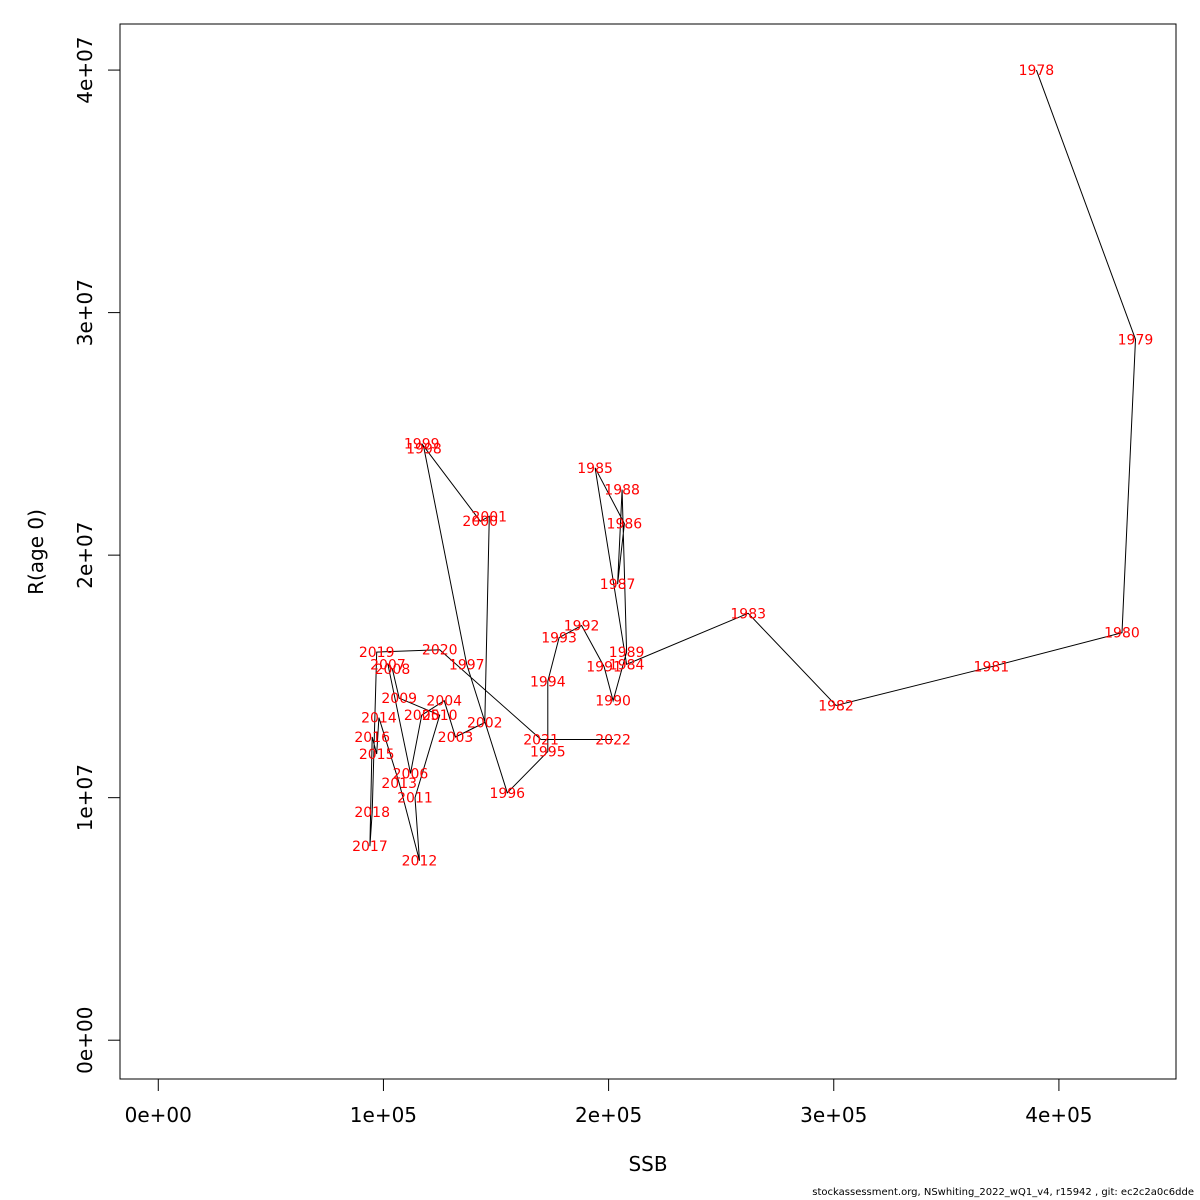 Image resolution: width=1200 pixels, height=1200 pixels. I want to click on year-label-1996: 1996, so click(507, 794).